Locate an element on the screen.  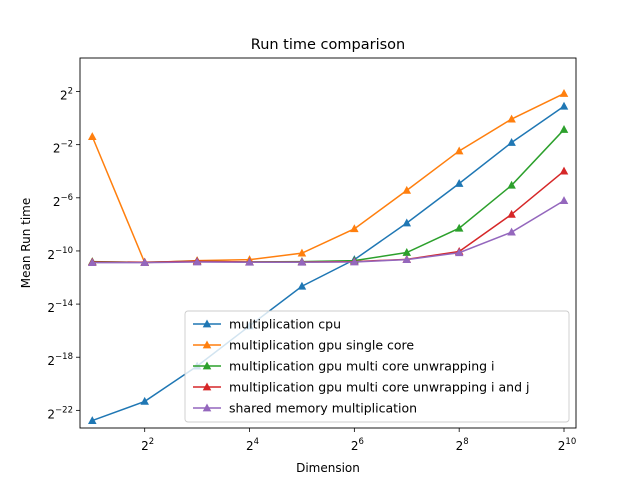
x-tick-label: 22 is located at coordinates (147, 445).